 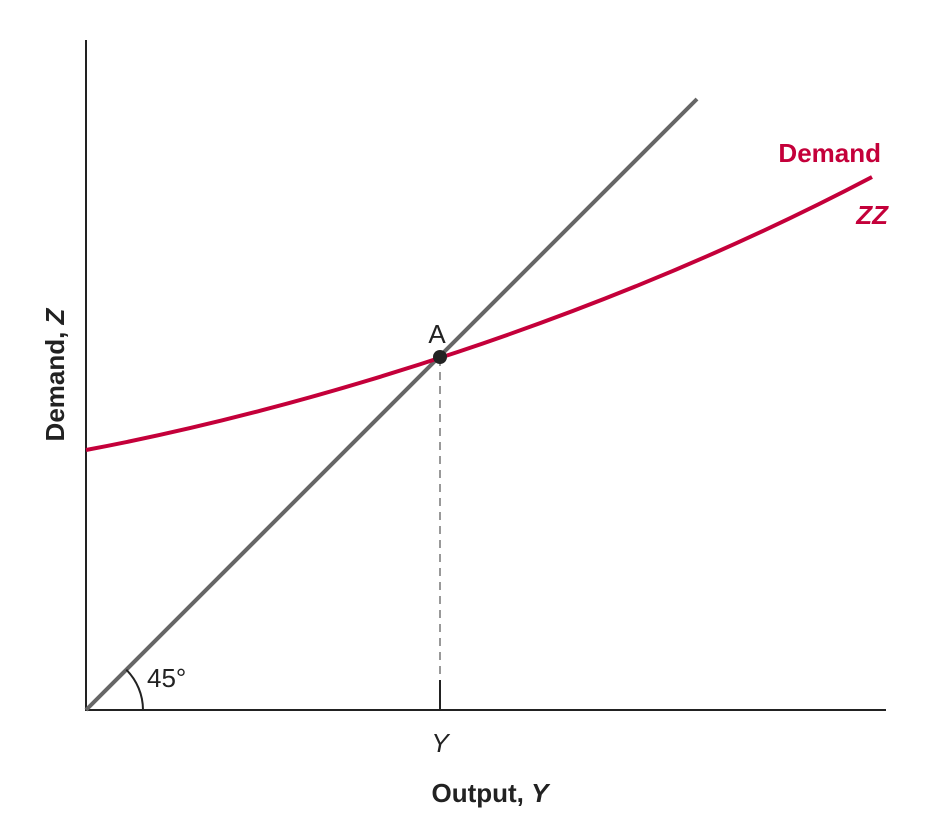 What do you see at coordinates (541, 793) in the screenshot?
I see `x-axis-title-variable: Y` at bounding box center [541, 793].